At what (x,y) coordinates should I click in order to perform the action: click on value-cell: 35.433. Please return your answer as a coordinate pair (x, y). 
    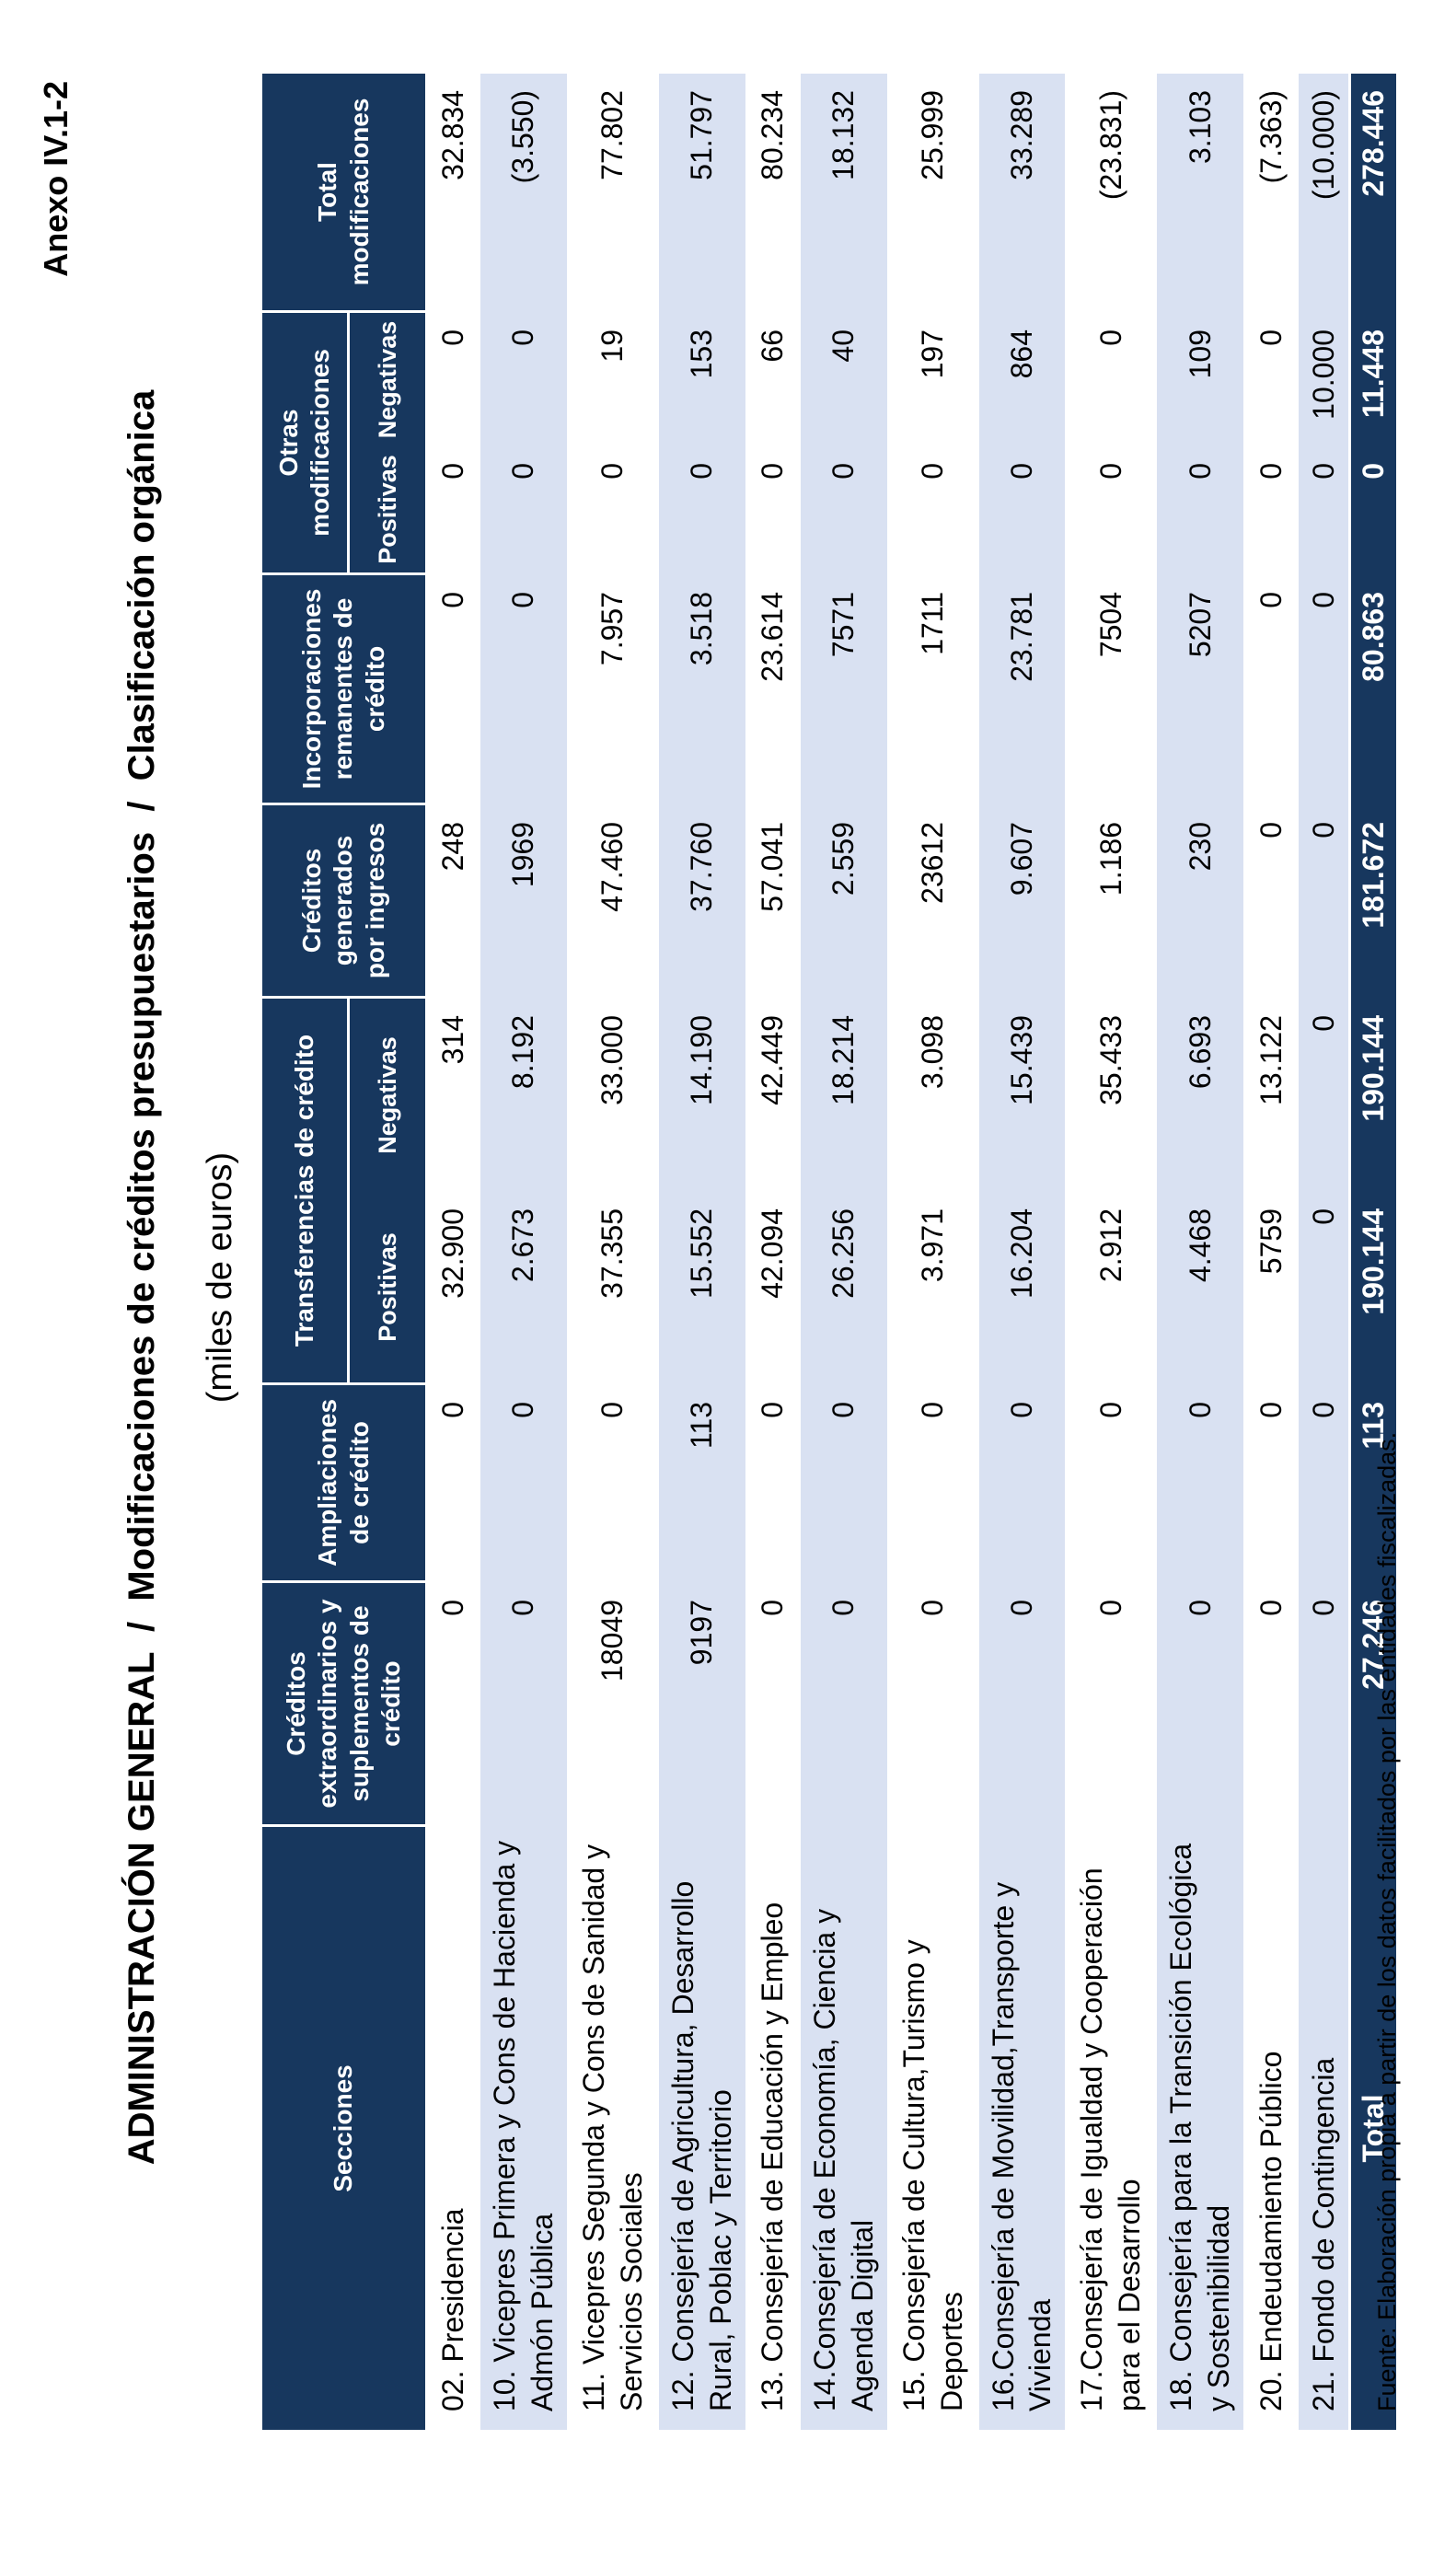
    Looking at the image, I should click on (1110, 1095).